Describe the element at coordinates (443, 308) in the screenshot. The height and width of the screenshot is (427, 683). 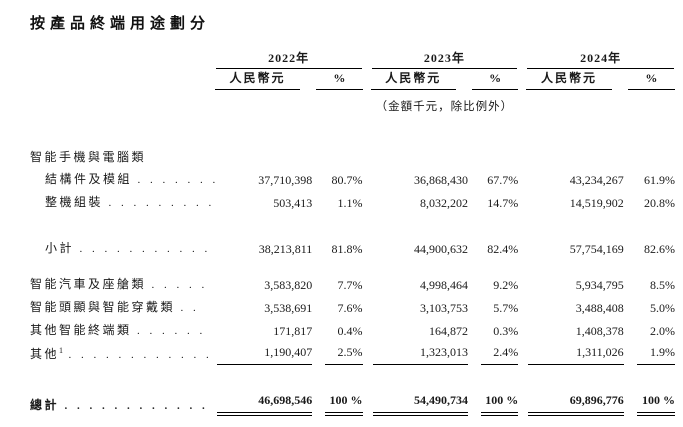
I see `rmb-2023-value: 3,103,753` at that location.